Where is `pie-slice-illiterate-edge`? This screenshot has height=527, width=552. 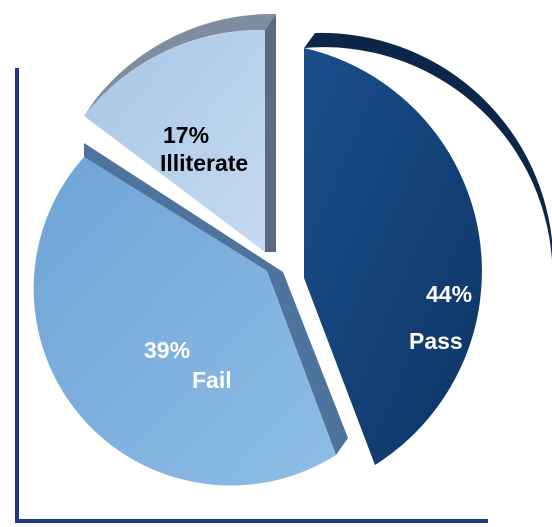
pie-slice-illiterate-edge is located at coordinates (180, 64).